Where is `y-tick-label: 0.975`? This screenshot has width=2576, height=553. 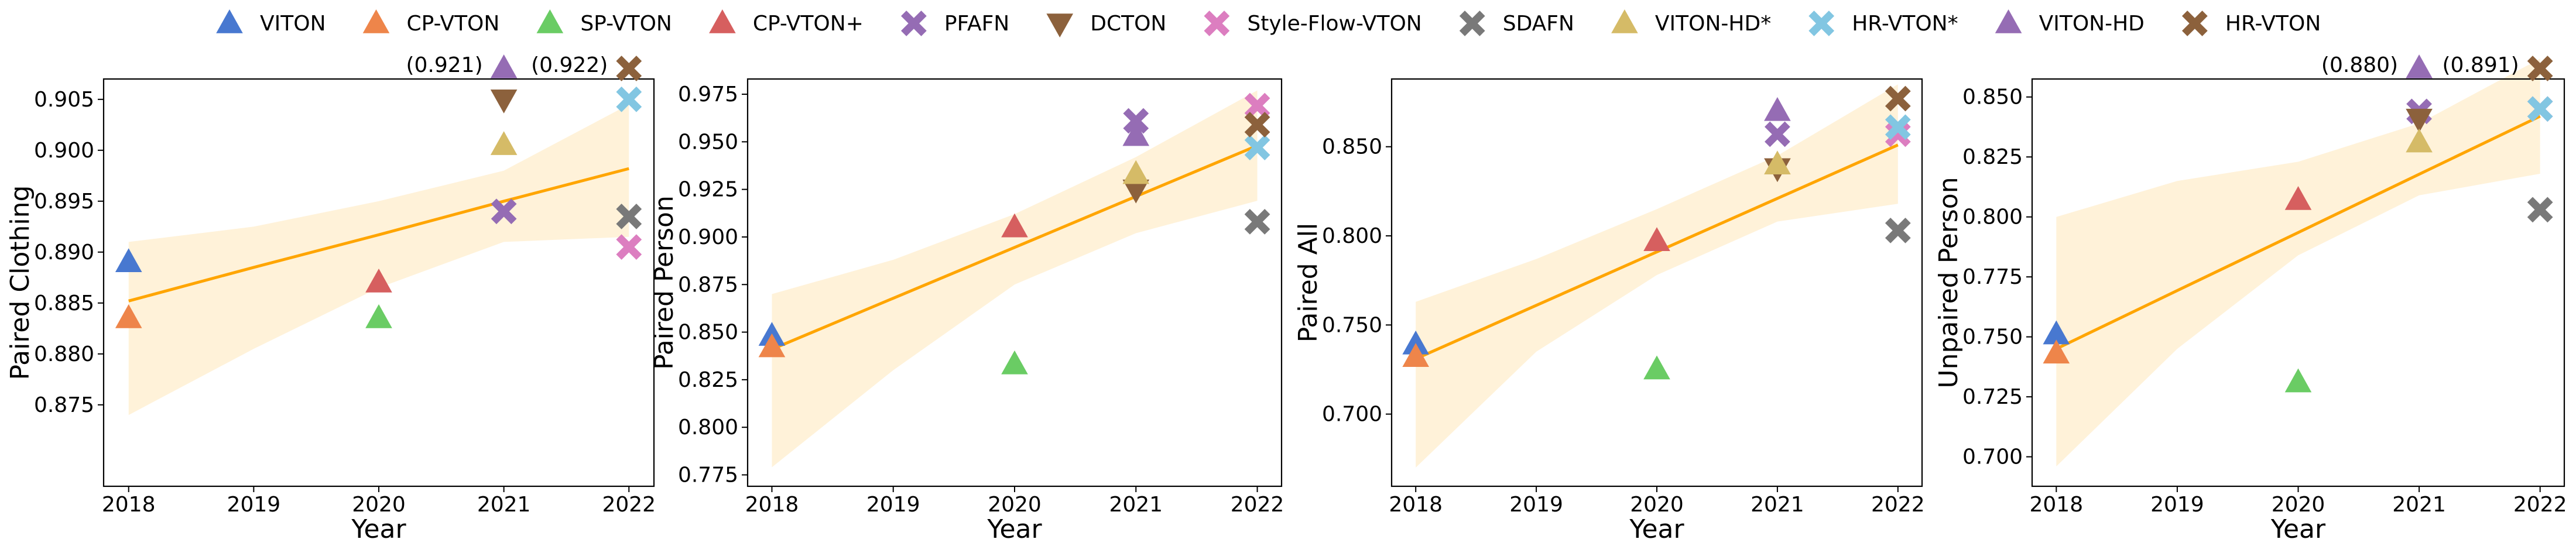 y-tick-label: 0.975 is located at coordinates (708, 95).